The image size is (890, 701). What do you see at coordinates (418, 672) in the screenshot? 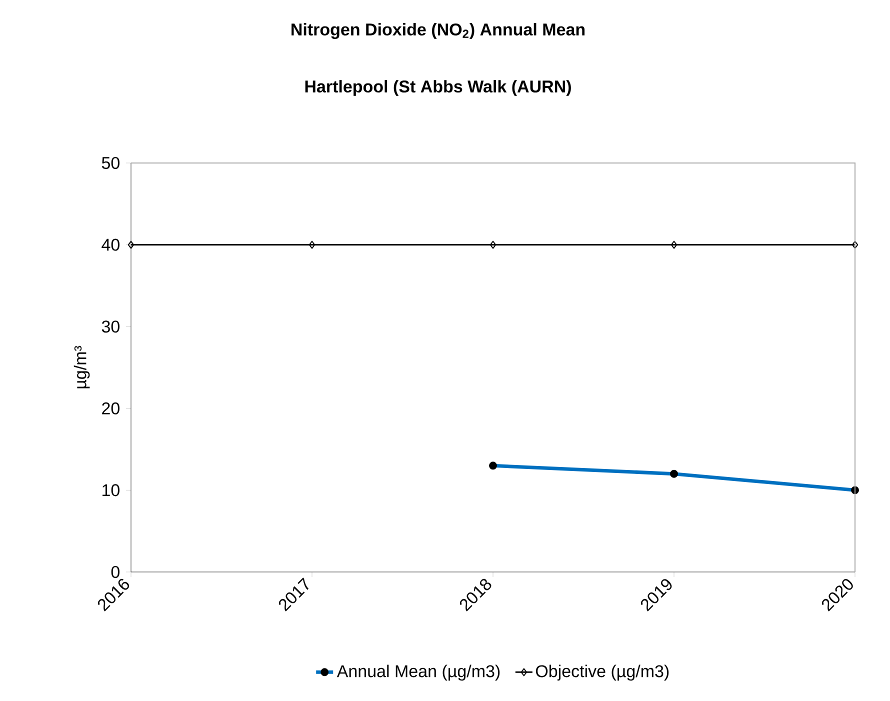
I see `legend-label: Annual Mean (µg/m3)` at bounding box center [418, 672].